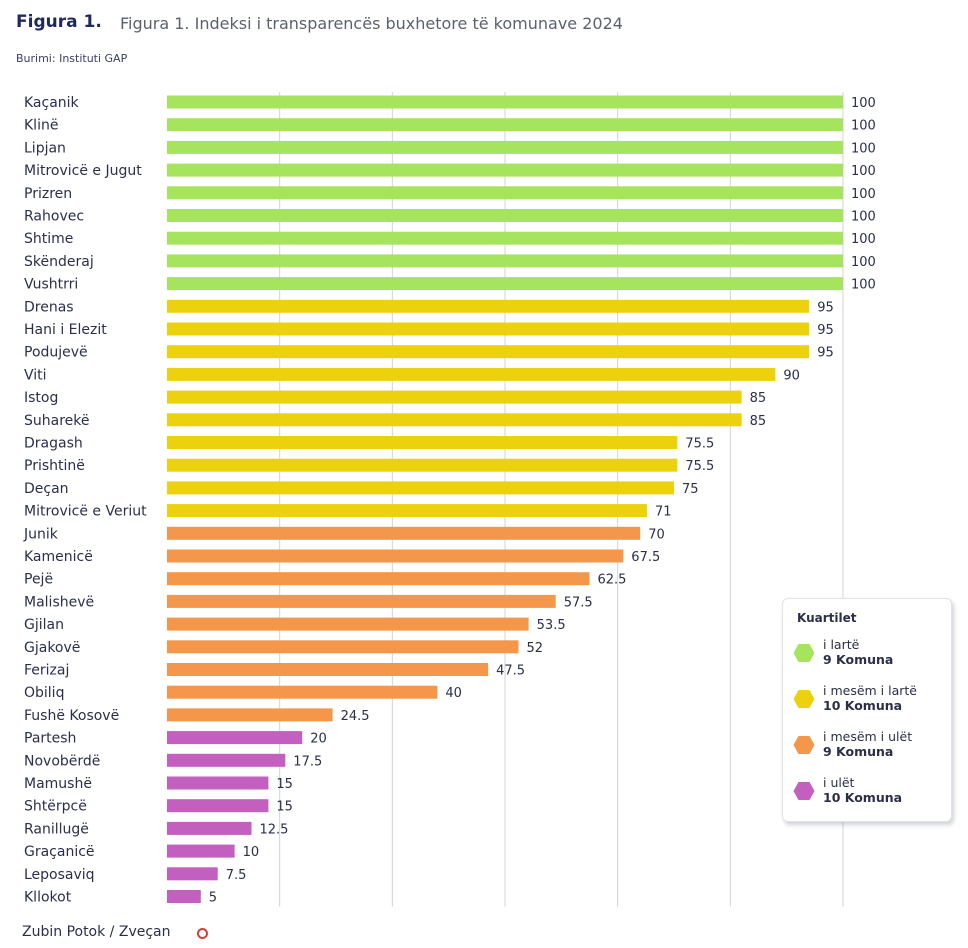 This screenshot has width=968, height=948. Describe the element at coordinates (48, 898) in the screenshot. I see `category-label: Kllokot` at that location.